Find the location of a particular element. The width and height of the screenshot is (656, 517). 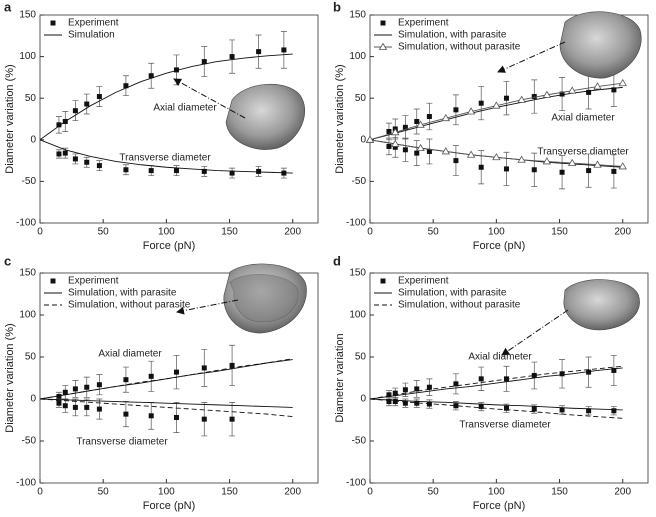

x-tick-label: 50 is located at coordinates (434, 492).